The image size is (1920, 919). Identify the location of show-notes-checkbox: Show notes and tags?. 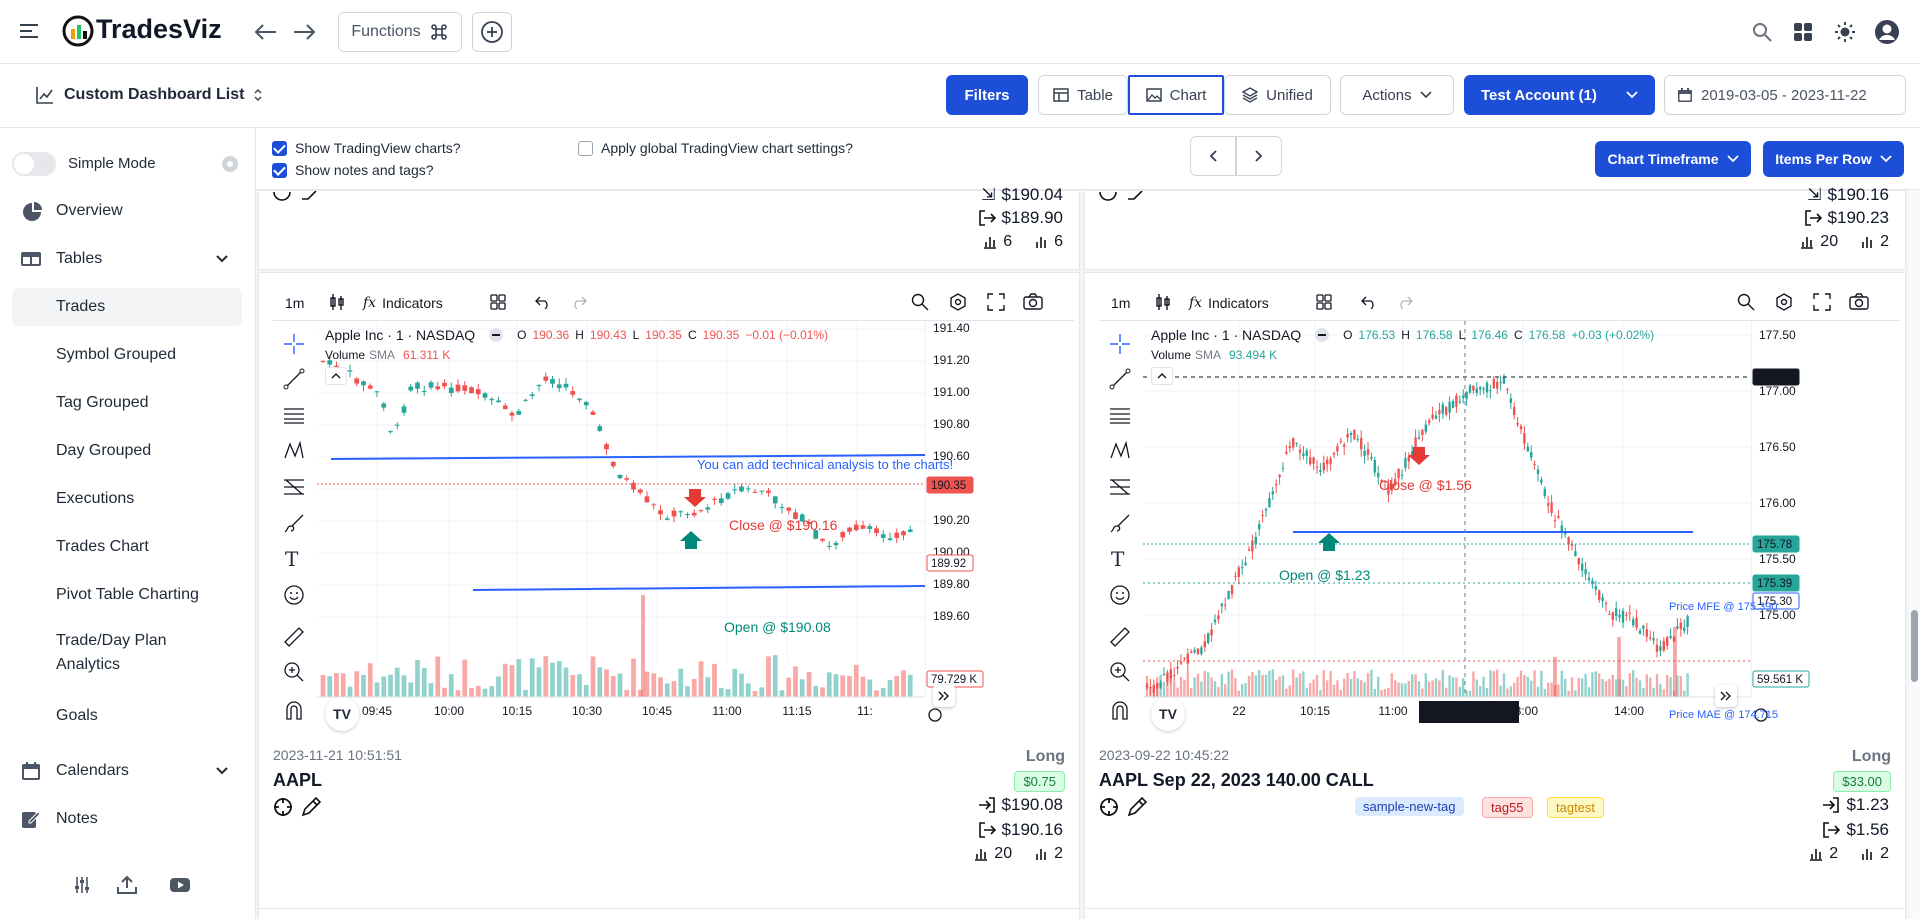
(353, 170).